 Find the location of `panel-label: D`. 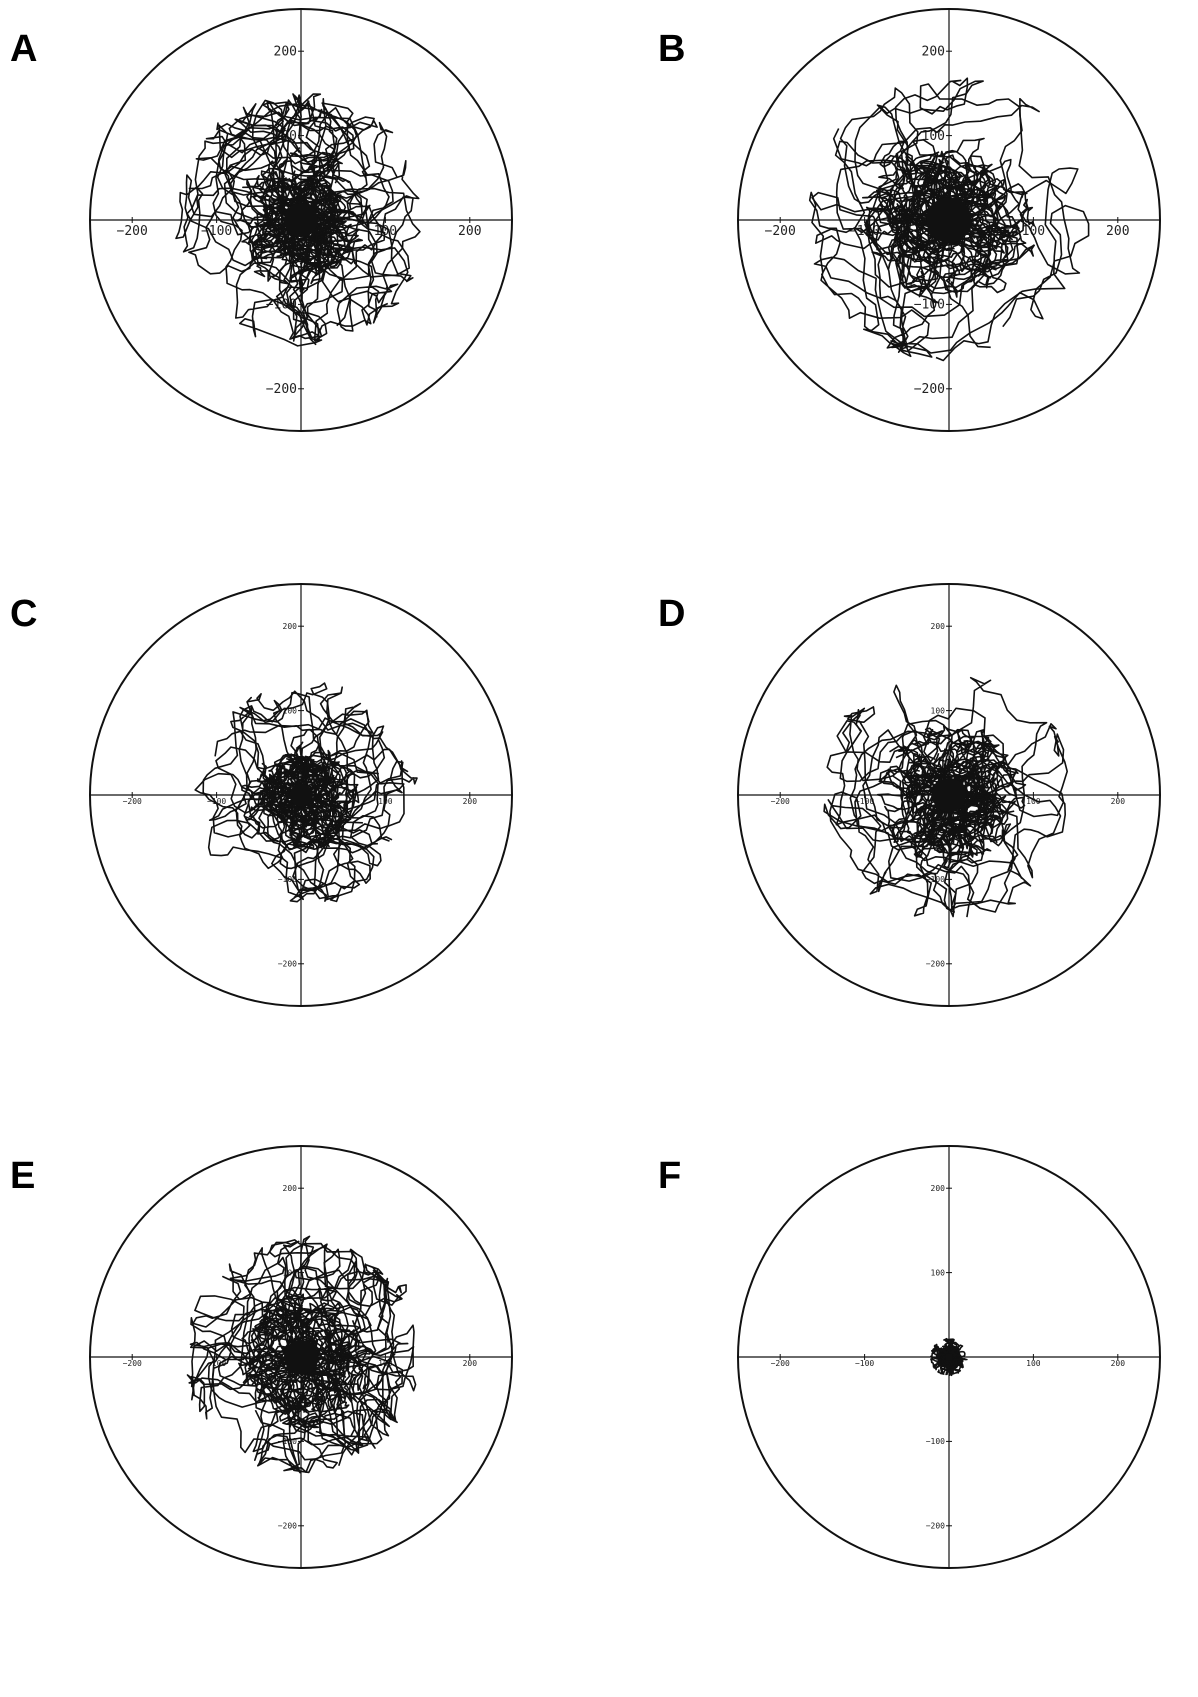

panel-label: D is located at coordinates (672, 614).